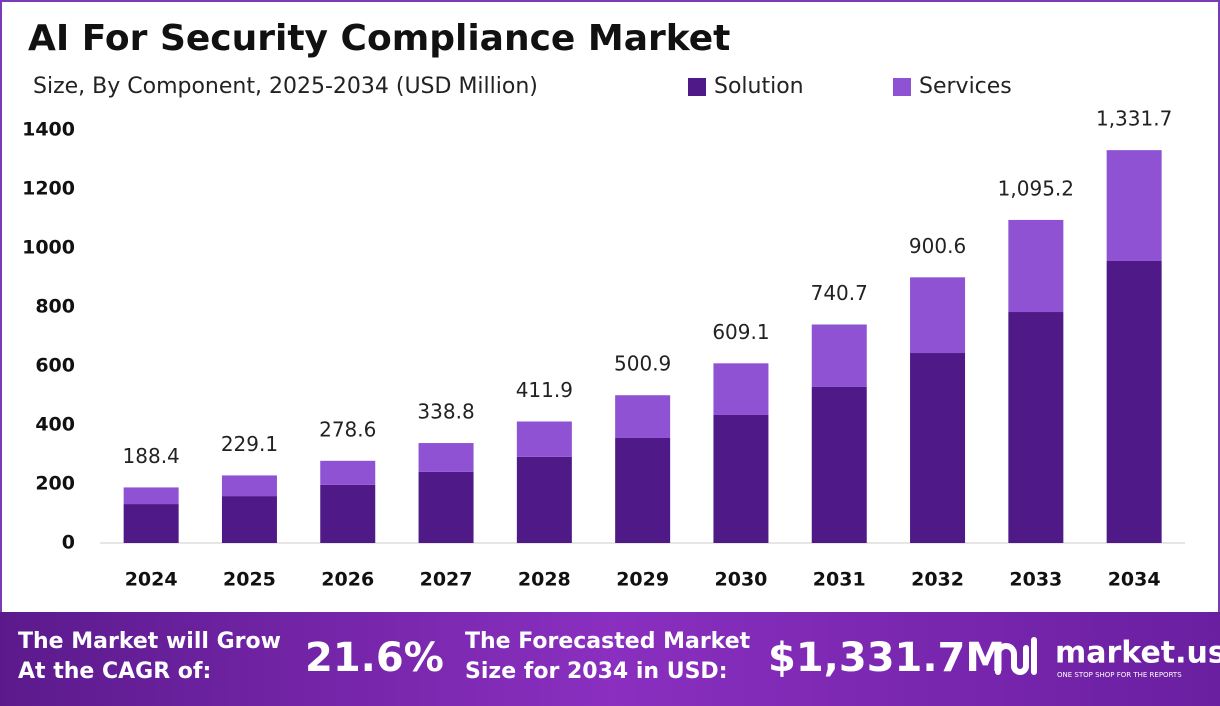  I want to click on total-label: 411.9, so click(544, 390).